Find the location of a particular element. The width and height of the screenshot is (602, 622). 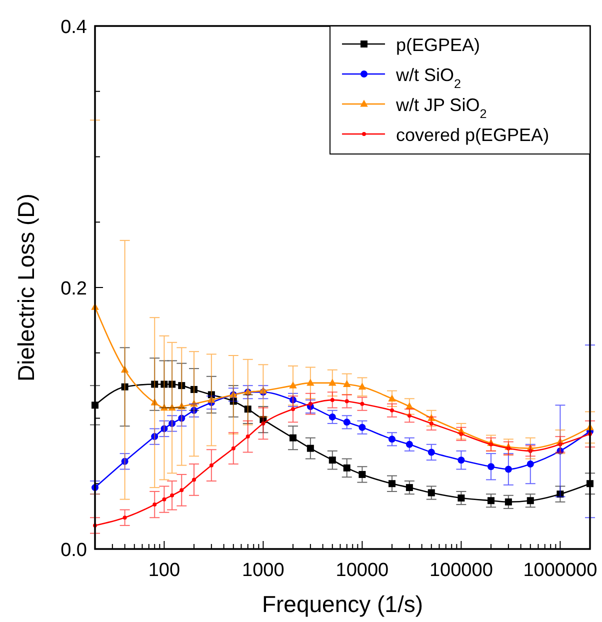

y-tick-label: 0.2 is located at coordinates (73, 289).